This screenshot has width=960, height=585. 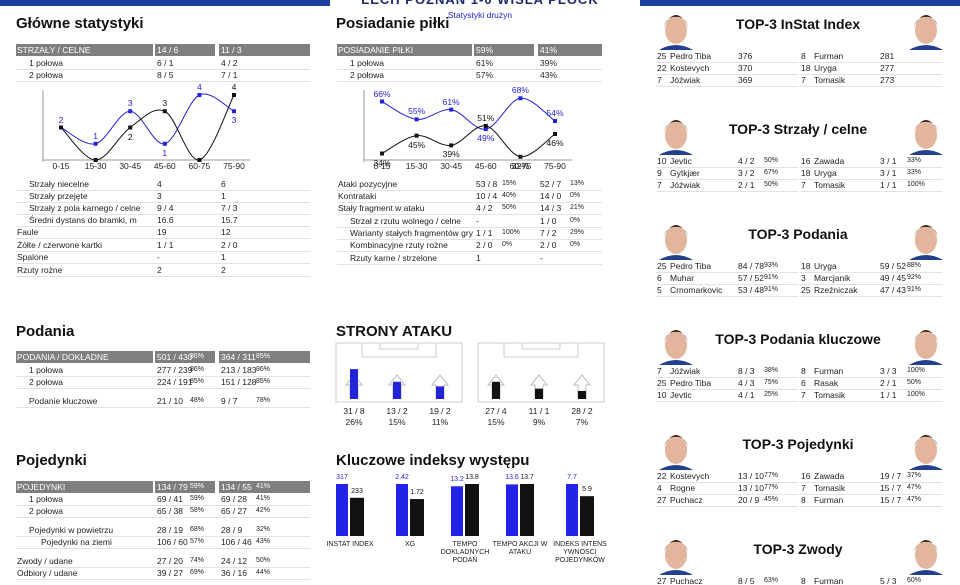 What do you see at coordinates (440, 422) in the screenshot?
I see `value-label: 11%` at bounding box center [440, 422].